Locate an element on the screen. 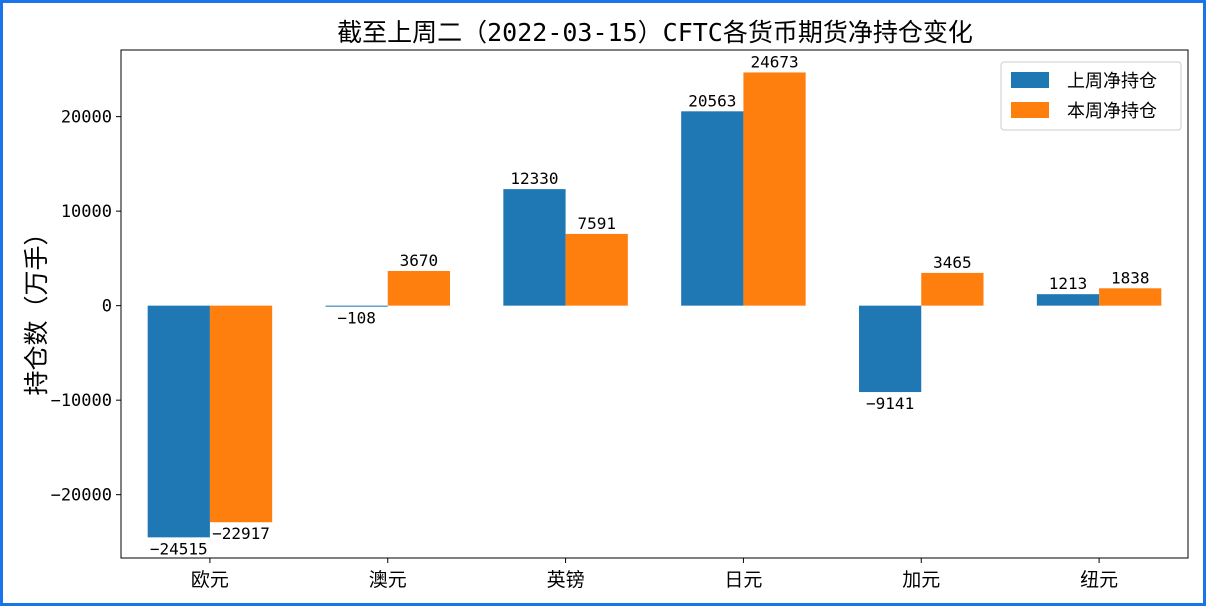 The image size is (1206, 606). data-label: 20563 is located at coordinates (712, 100).